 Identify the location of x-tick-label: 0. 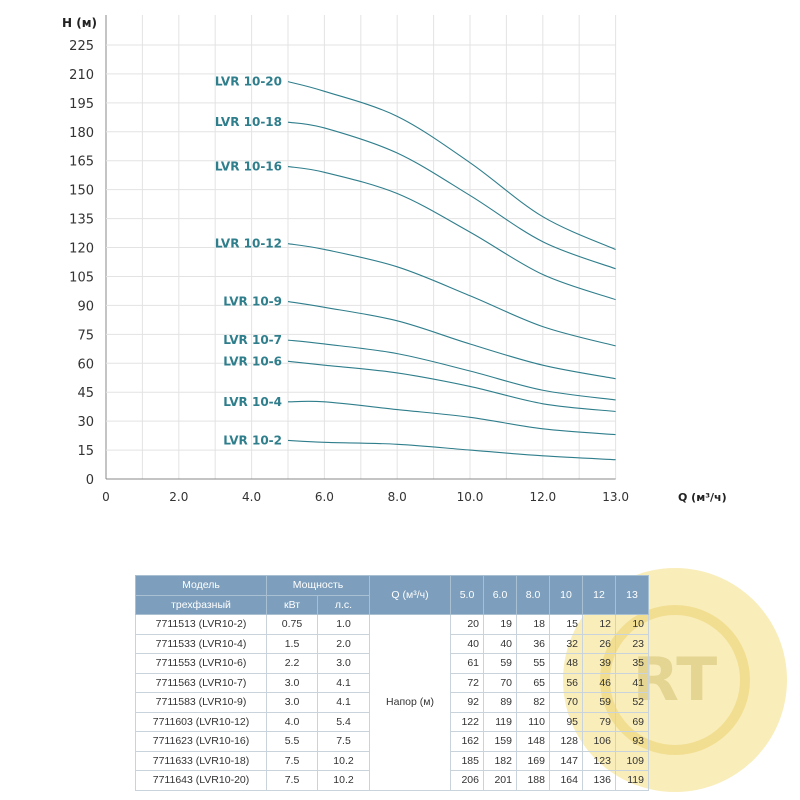
(106, 497).